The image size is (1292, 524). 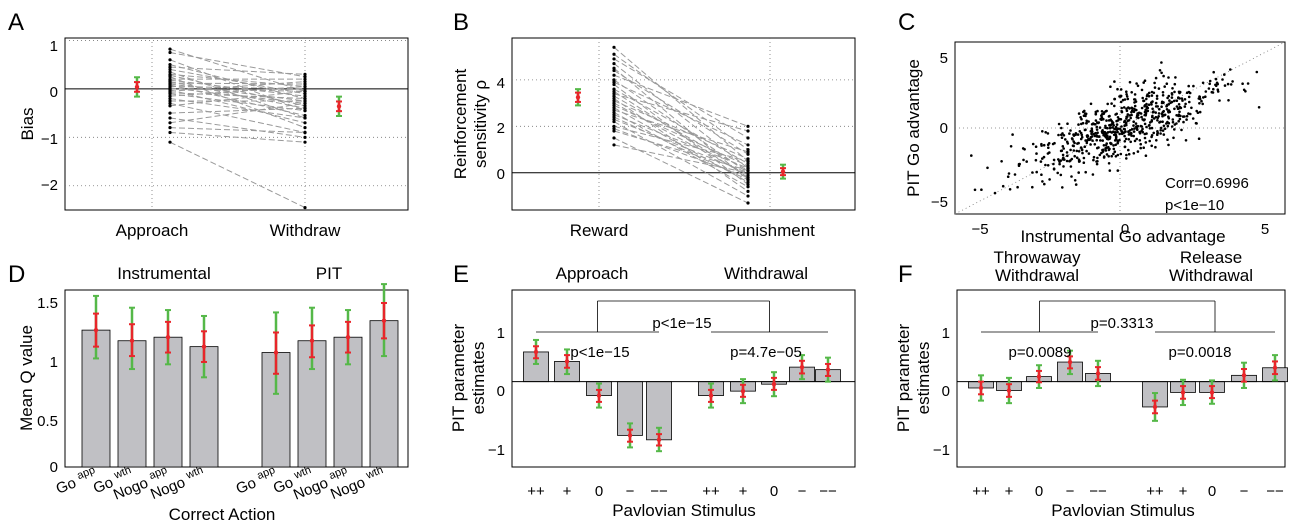 What do you see at coordinates (1155, 491) in the screenshot?
I see `xtick-label: ++` at bounding box center [1155, 491].